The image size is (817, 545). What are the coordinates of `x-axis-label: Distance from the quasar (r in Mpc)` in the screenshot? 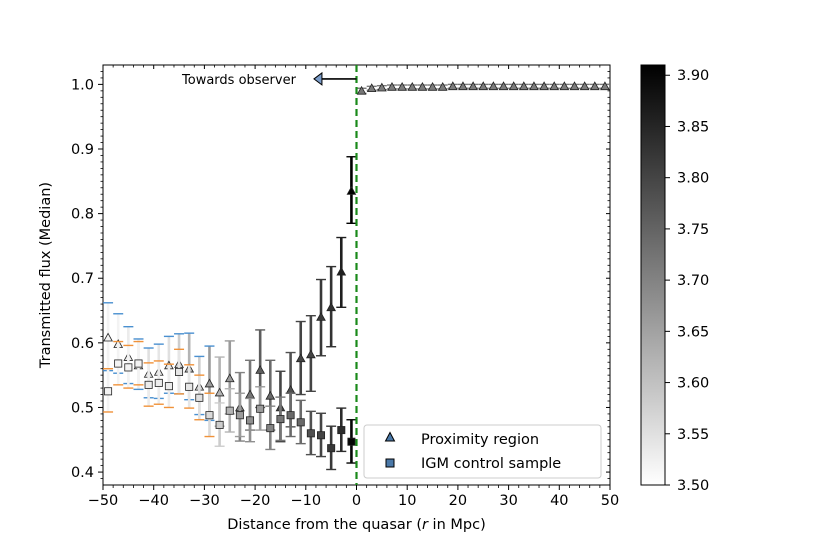 It's located at (356, 525).